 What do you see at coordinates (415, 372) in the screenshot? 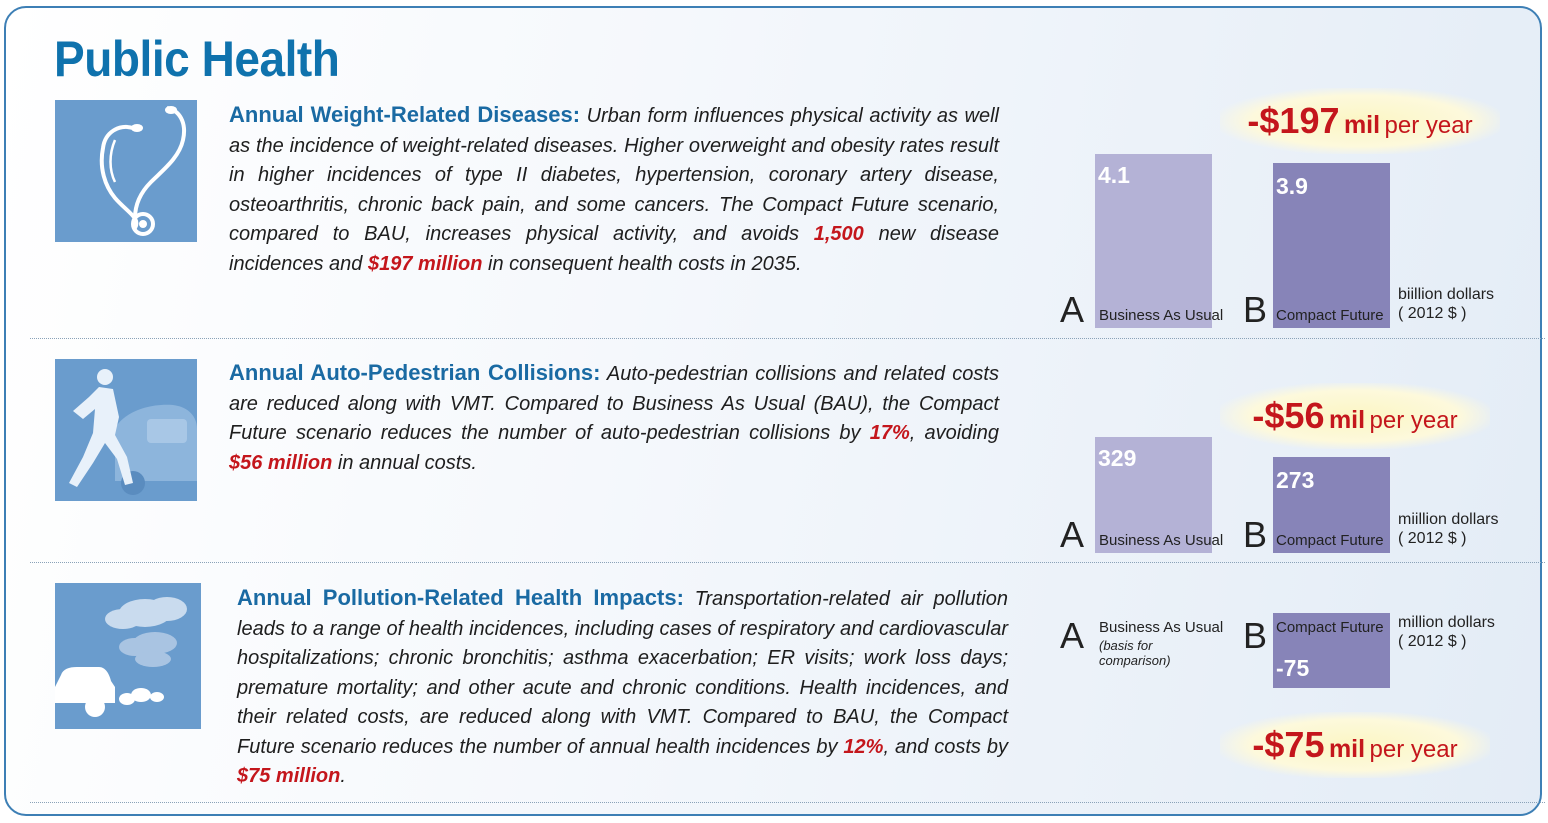
I see `collisions-heading: Annual Auto-Pedestrian Collisions:` at bounding box center [415, 372].